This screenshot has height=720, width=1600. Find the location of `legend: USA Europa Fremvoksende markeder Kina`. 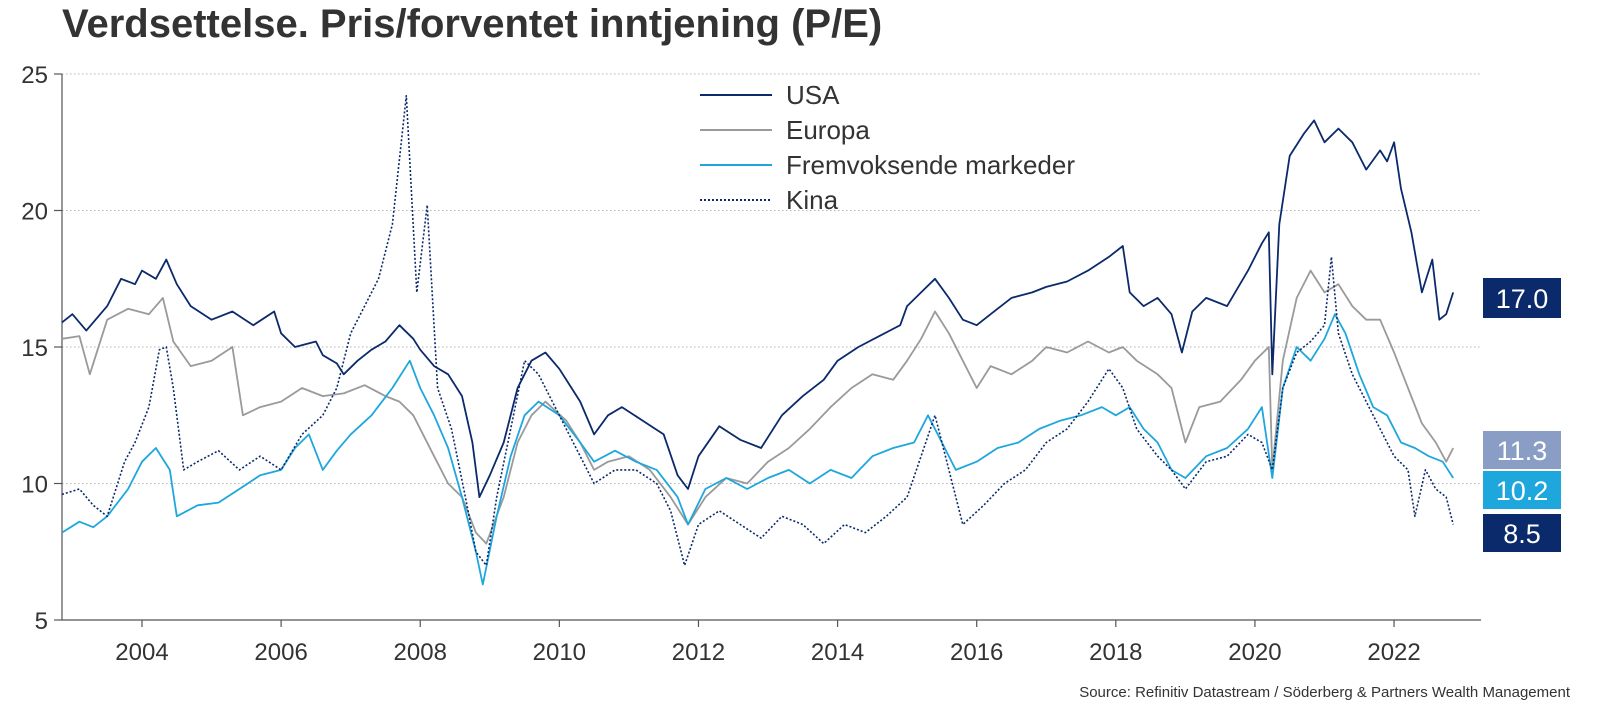

legend: USA Europa Fremvoksende markeder Kina is located at coordinates (887, 147).